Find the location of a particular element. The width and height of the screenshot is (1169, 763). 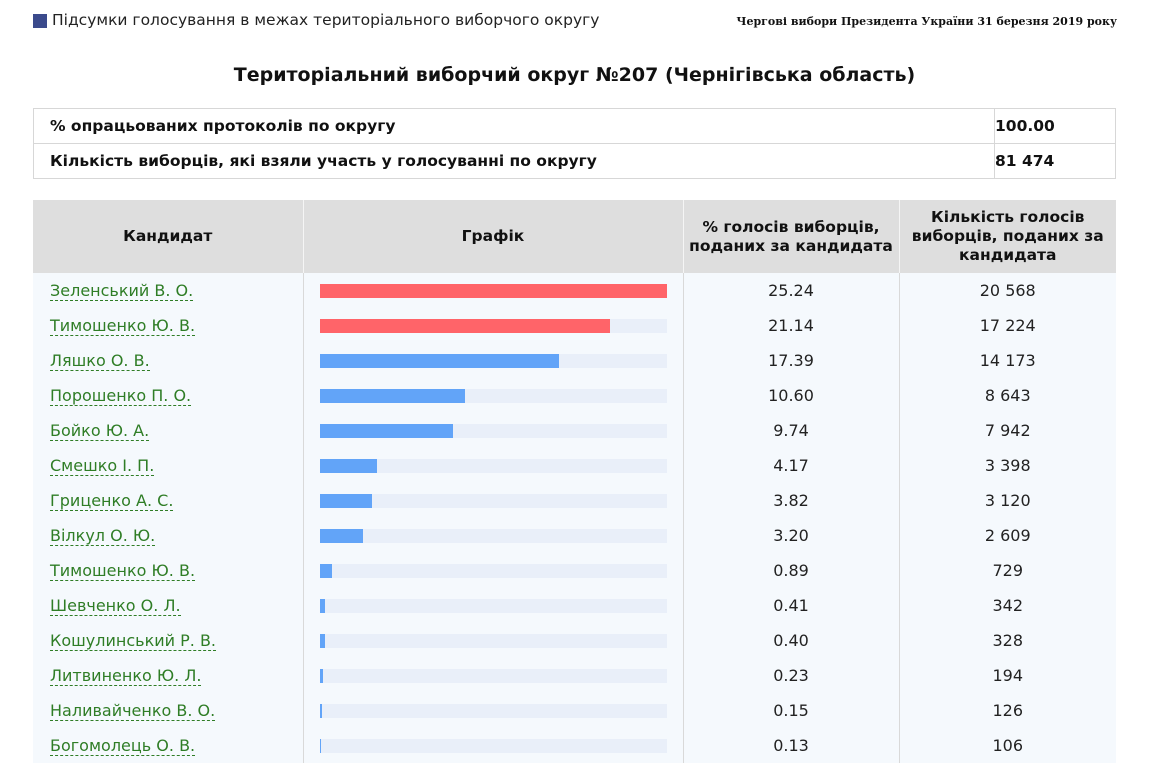

candidate-link: Бойко Ю. А. is located at coordinates (100, 431).